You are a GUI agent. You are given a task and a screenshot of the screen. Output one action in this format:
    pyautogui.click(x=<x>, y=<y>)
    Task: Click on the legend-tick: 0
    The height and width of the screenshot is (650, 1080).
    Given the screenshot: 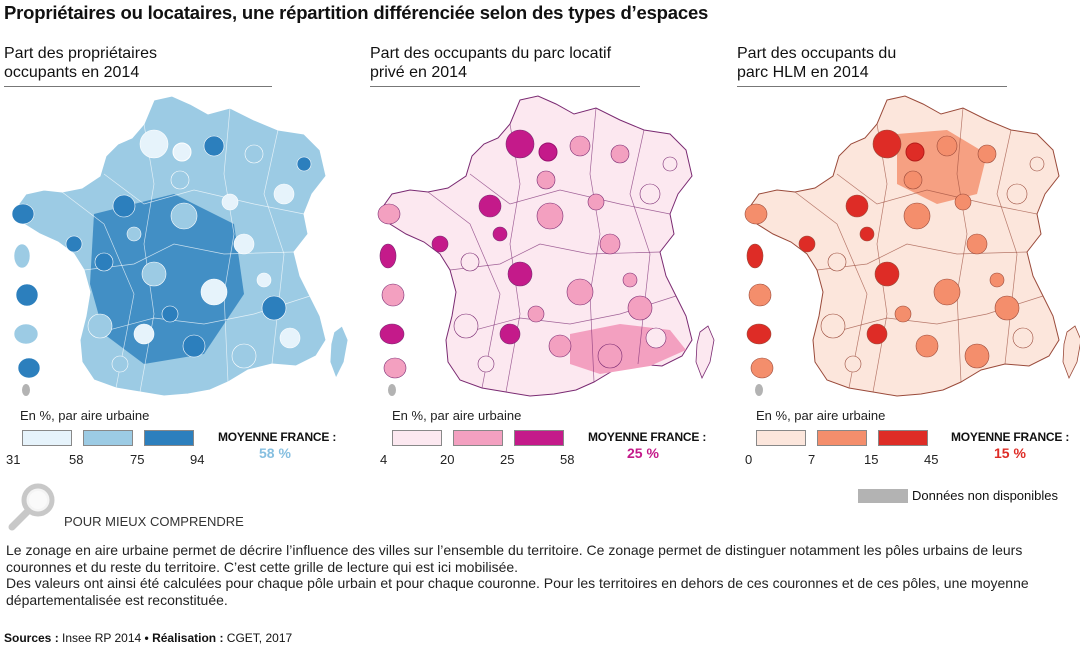 What is the action you would take?
    pyautogui.click(x=749, y=459)
    